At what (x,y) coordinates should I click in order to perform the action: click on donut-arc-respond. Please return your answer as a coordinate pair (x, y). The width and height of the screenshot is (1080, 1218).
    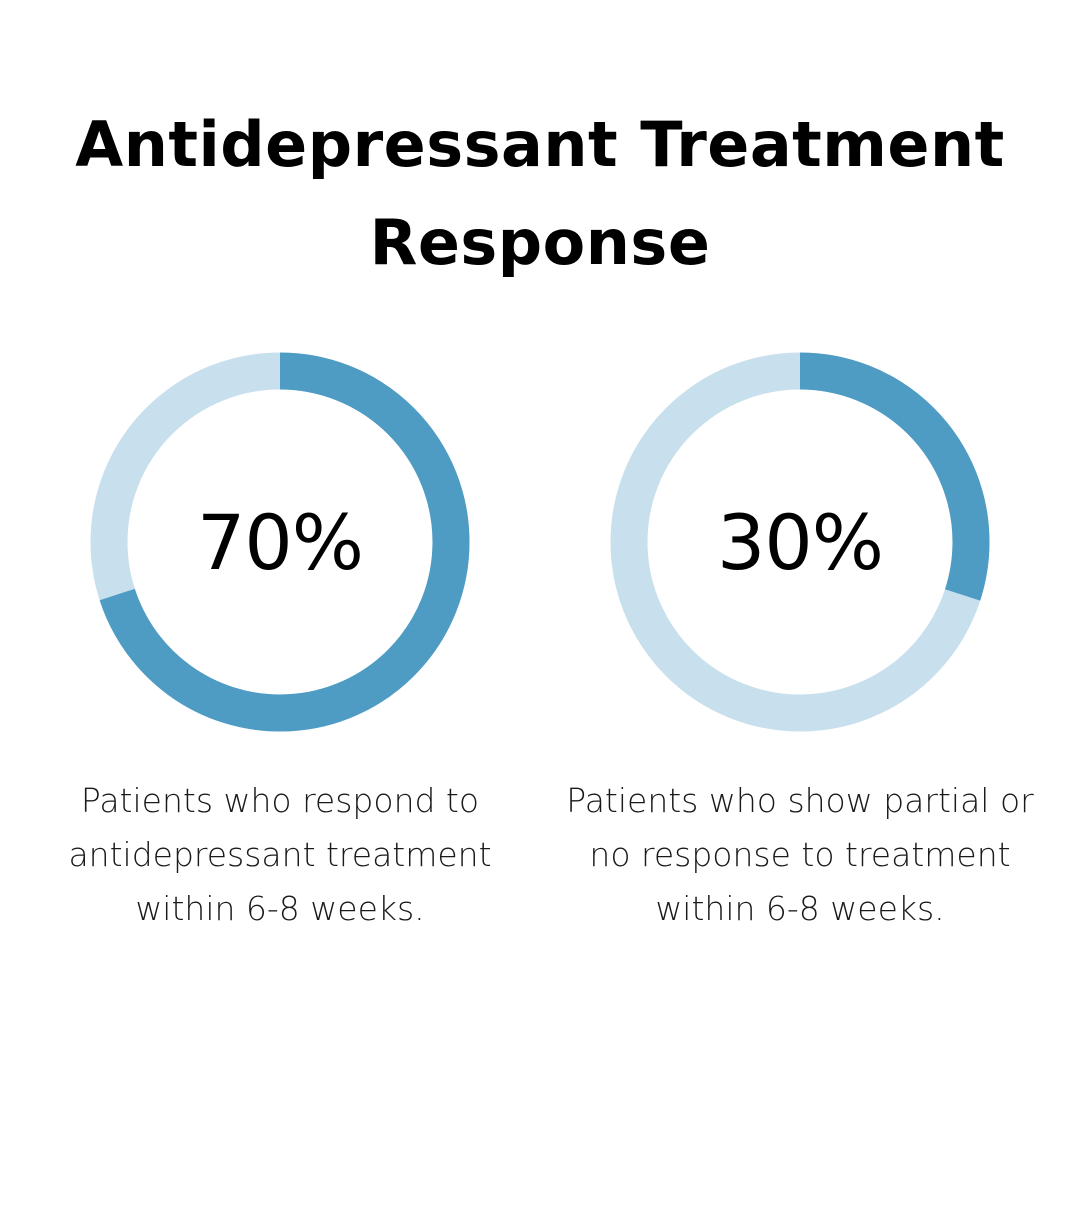
    Looking at the image, I should click on (280, 542).